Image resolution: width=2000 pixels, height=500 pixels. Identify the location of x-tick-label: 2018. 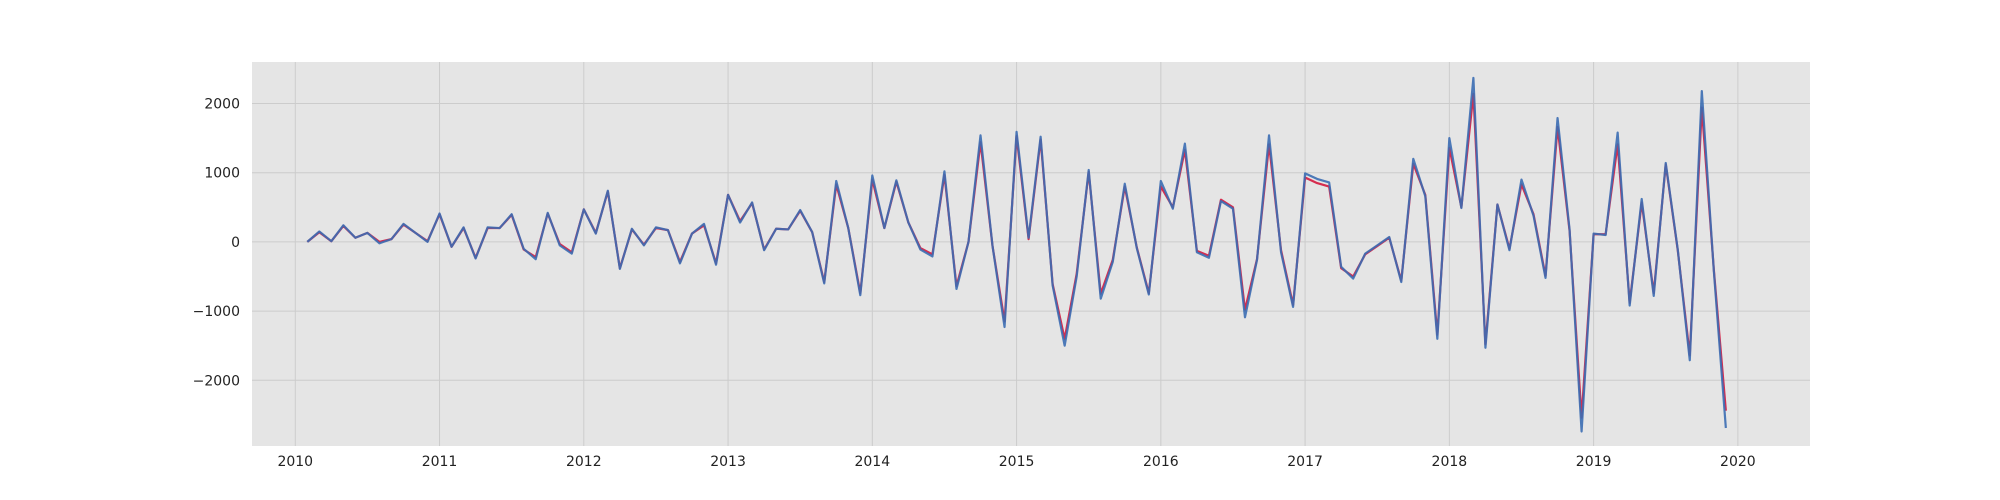
(1450, 462).